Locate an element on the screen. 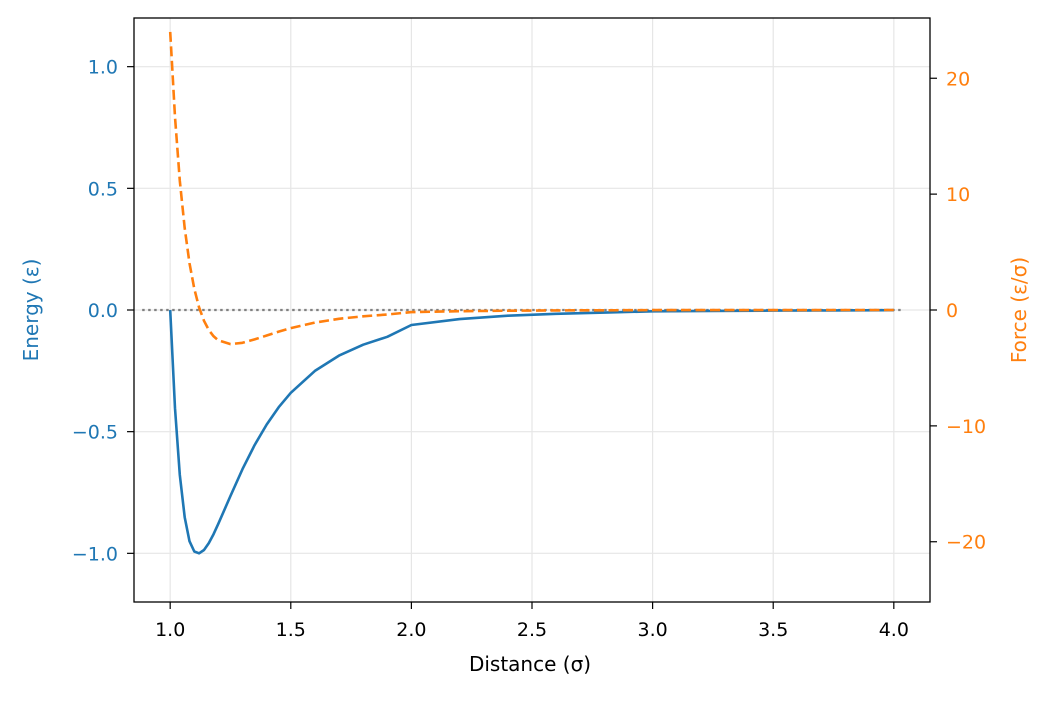 The height and width of the screenshot is (703, 1054). x-axis-label: Distance (σ) is located at coordinates (530, 664).